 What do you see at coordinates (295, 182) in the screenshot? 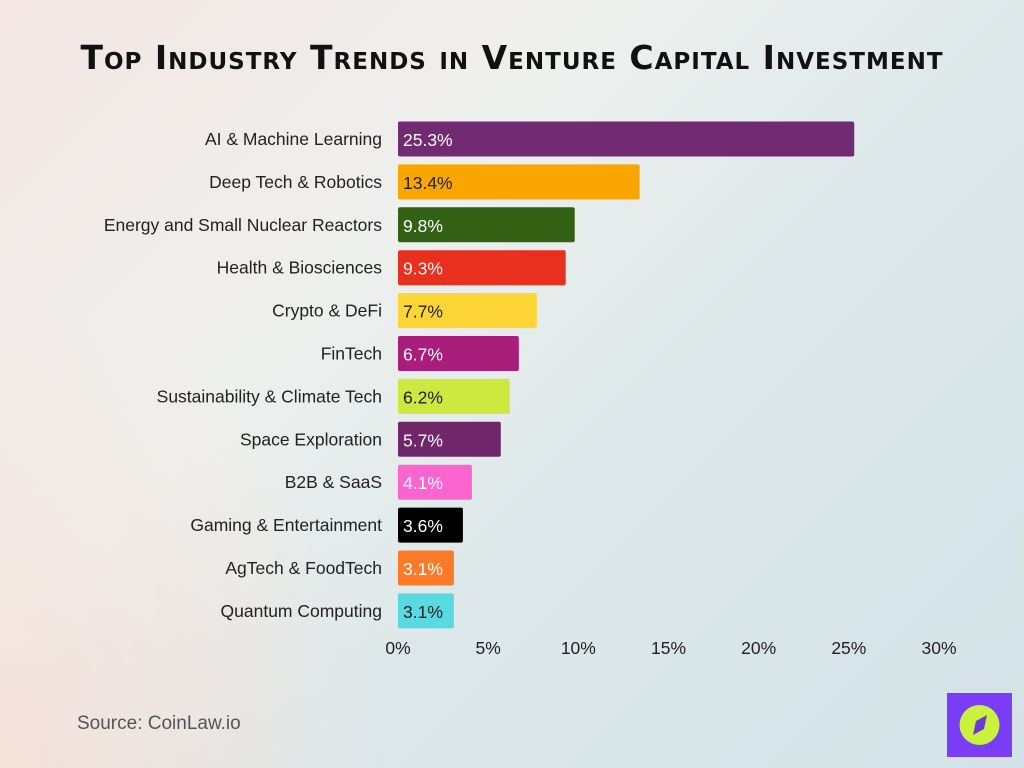
I see `category-label: Deep Tech & Robotics` at bounding box center [295, 182].